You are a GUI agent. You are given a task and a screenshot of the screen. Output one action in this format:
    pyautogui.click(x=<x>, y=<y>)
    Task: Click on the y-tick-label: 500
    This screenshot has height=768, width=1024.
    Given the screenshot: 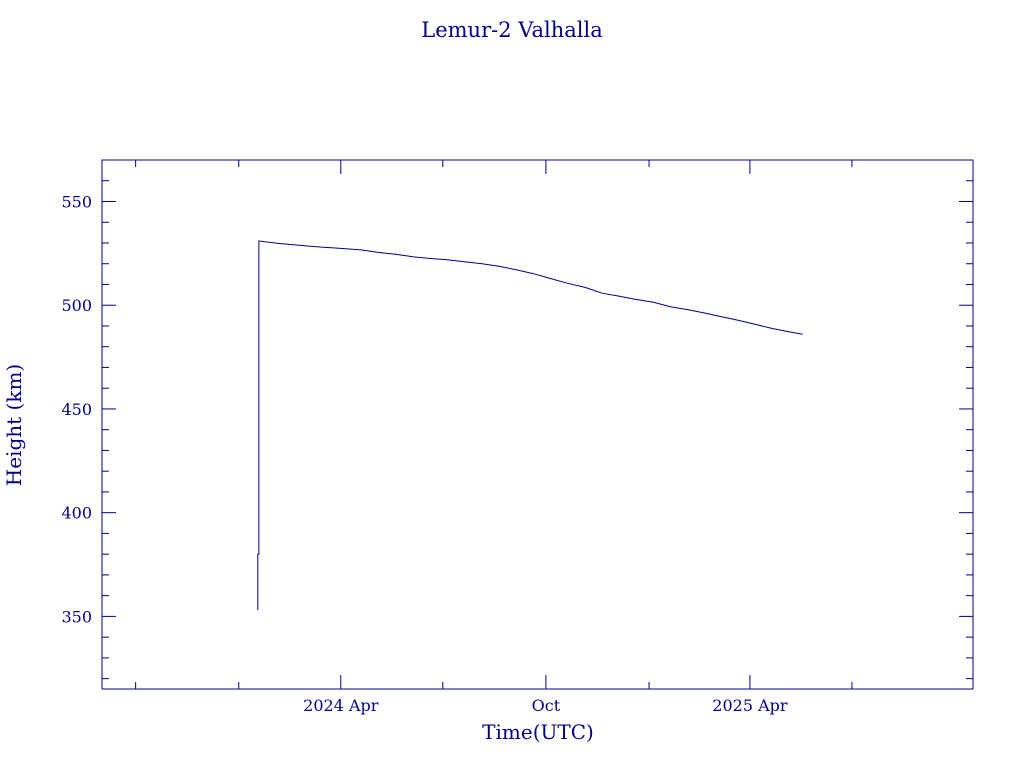 What is the action you would take?
    pyautogui.click(x=76, y=305)
    